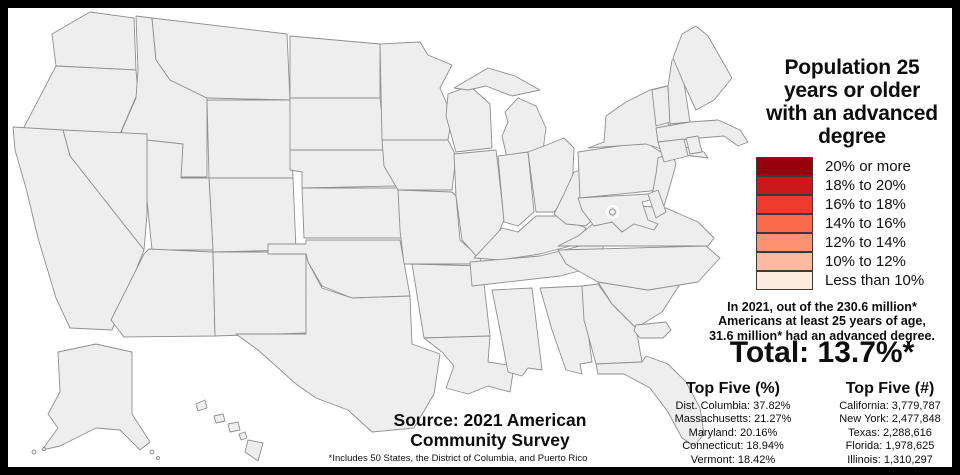 The height and width of the screenshot is (475, 960). What do you see at coordinates (852, 114) in the screenshot?
I see `title-line: with an advanced` at bounding box center [852, 114].